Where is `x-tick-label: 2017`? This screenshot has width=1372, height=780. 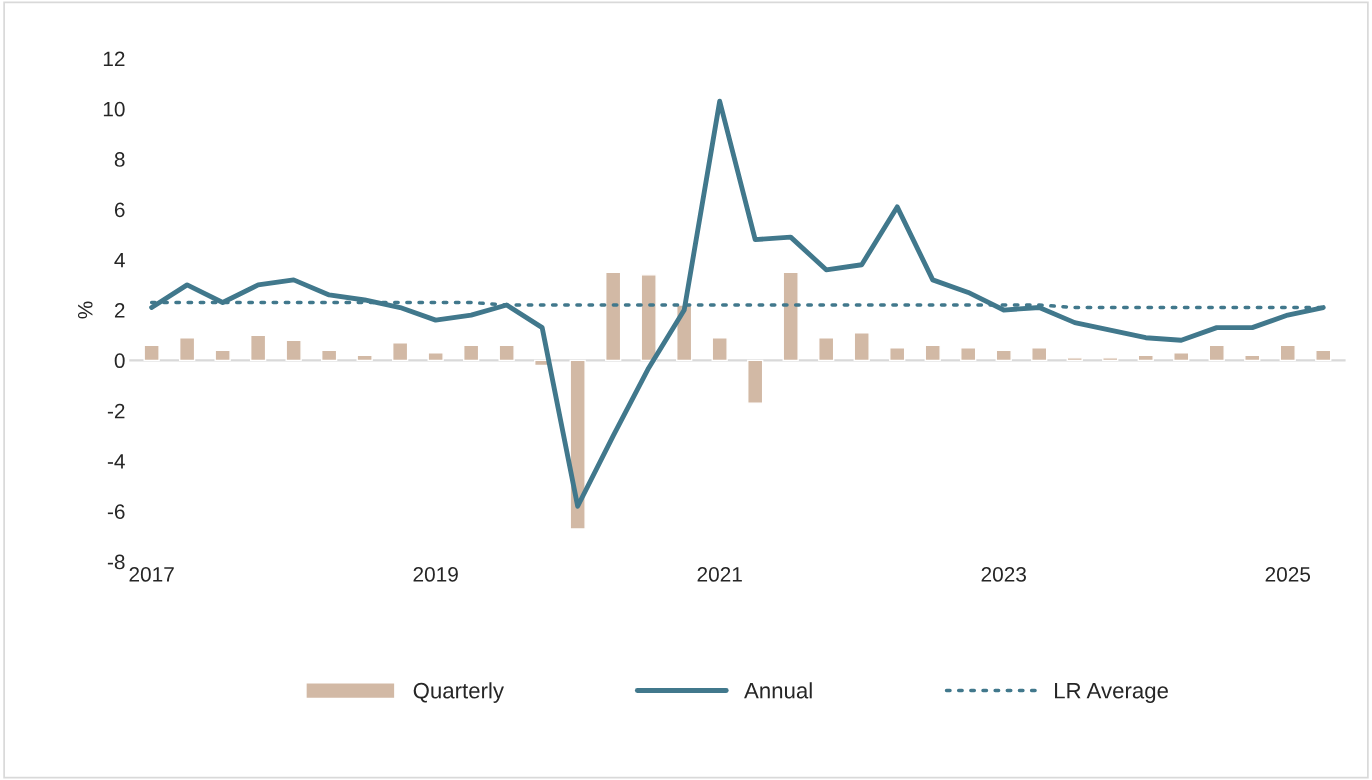 x-tick-label: 2017 is located at coordinates (151, 574).